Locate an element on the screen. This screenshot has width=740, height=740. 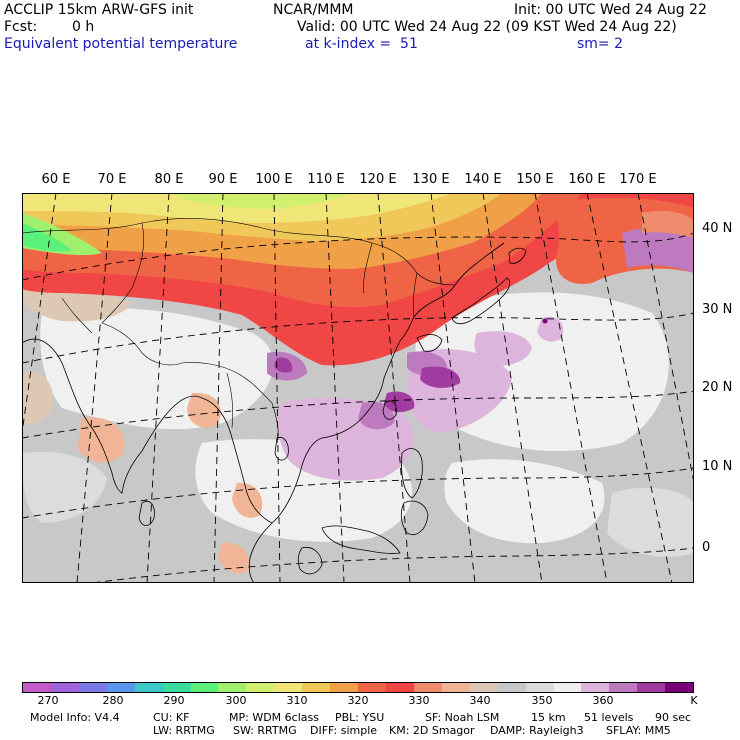
field-name: Equivalent potential temperature is located at coordinates (121, 44).